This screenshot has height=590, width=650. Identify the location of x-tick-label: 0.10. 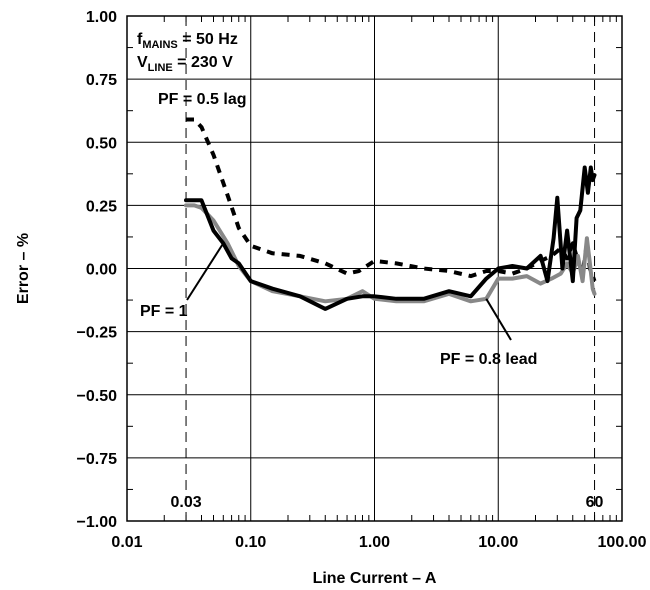
(250, 542).